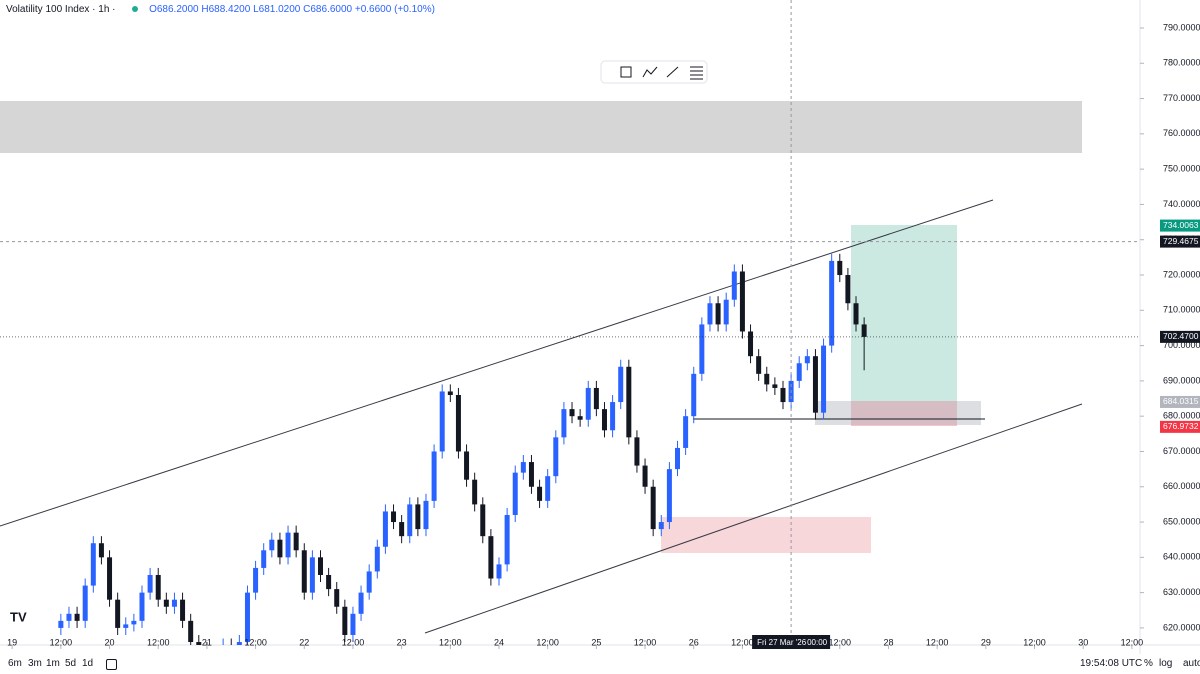 The height and width of the screenshot is (674, 1200). Describe the element at coordinates (1181, 380) in the screenshot. I see `y-tick-label: 690.0000` at that location.